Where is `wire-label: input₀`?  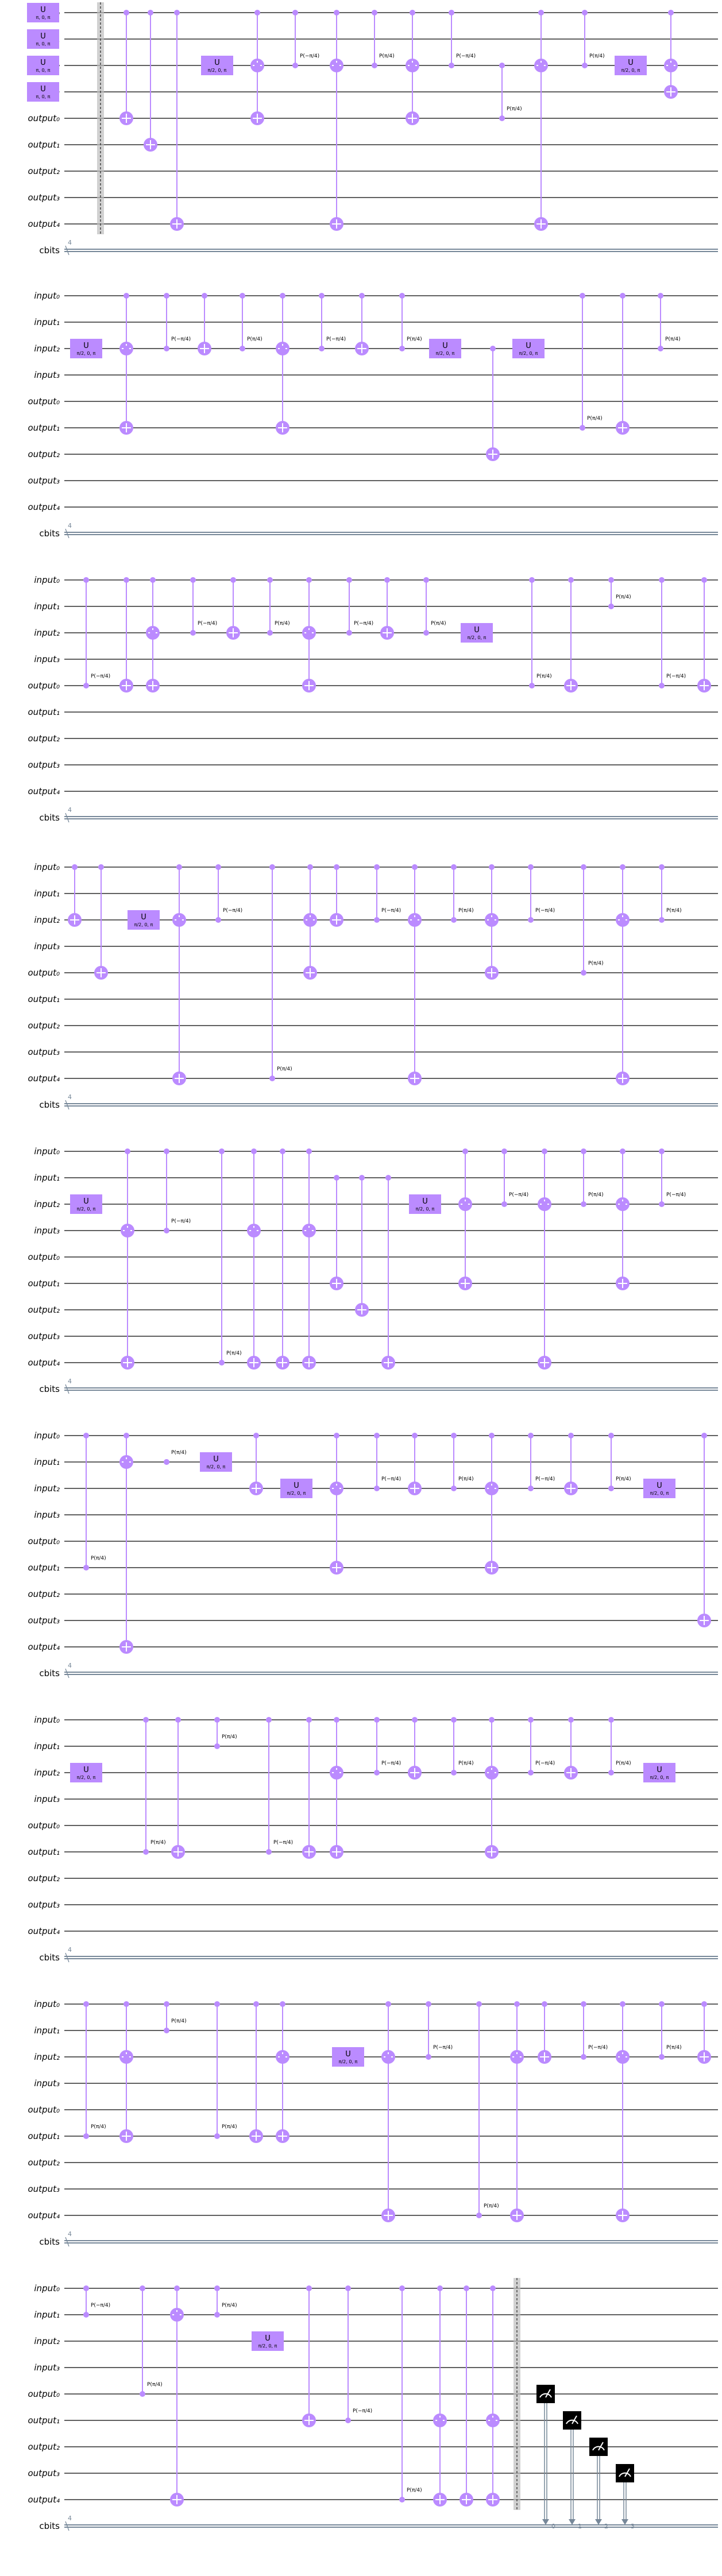 wire-label: input₀ is located at coordinates (47, 1720).